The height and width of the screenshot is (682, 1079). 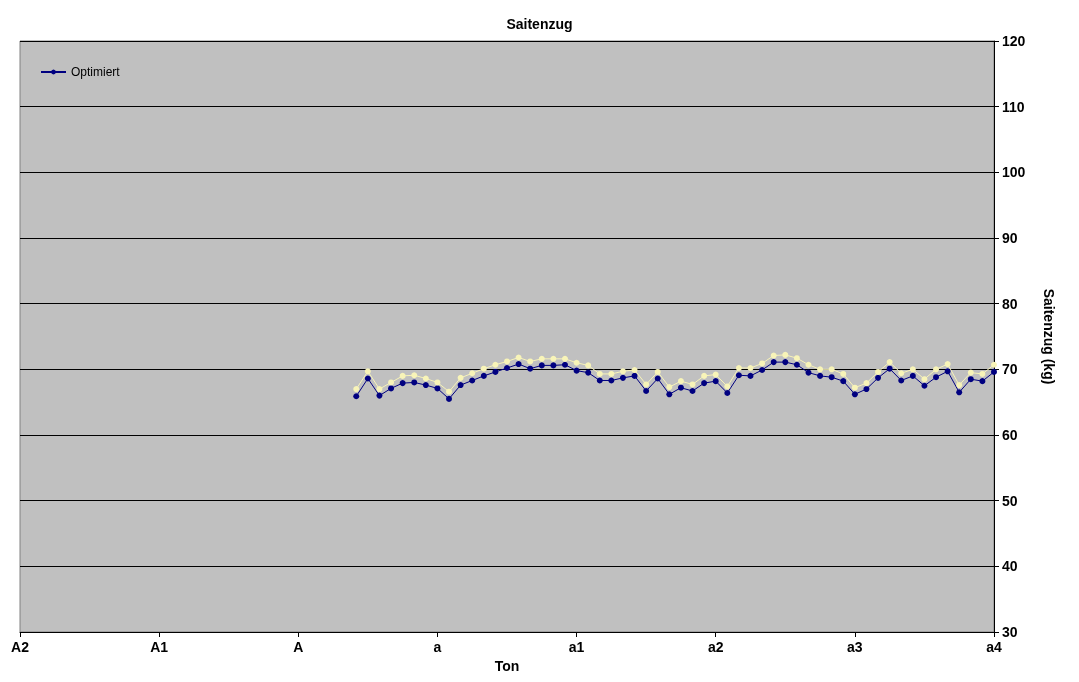 I want to click on y-axis-title: Saitenzug (kg), so click(x=1049, y=336).